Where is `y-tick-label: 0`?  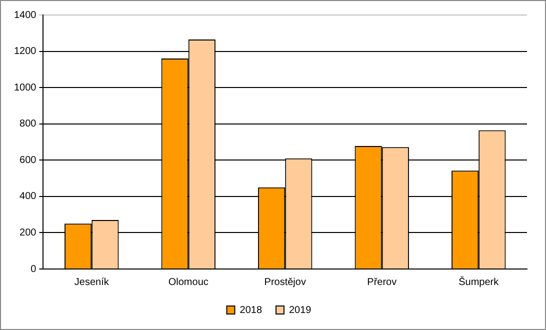 y-tick-label: 0 is located at coordinates (33, 269).